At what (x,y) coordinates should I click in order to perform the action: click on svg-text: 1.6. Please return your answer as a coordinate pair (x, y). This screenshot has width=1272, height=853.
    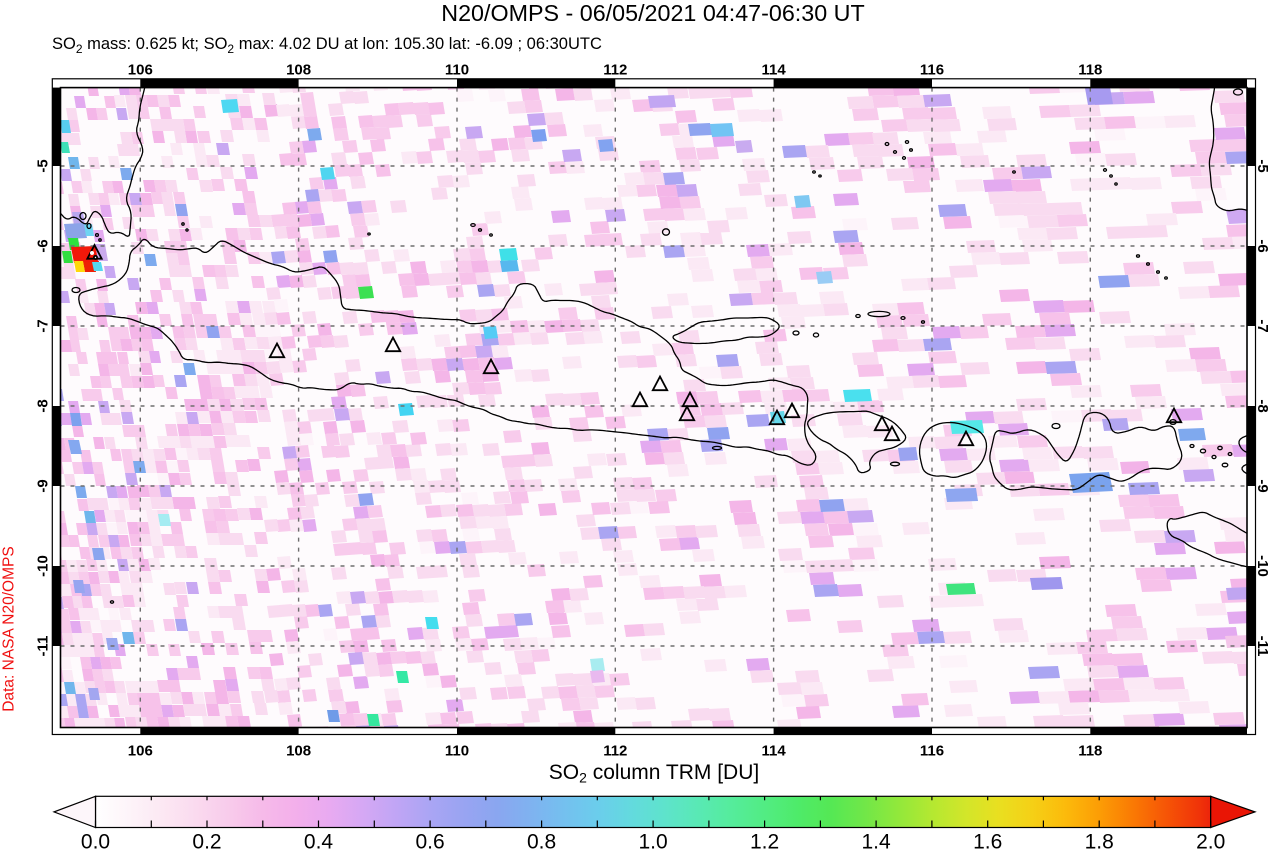
    Looking at the image, I should click on (987, 842).